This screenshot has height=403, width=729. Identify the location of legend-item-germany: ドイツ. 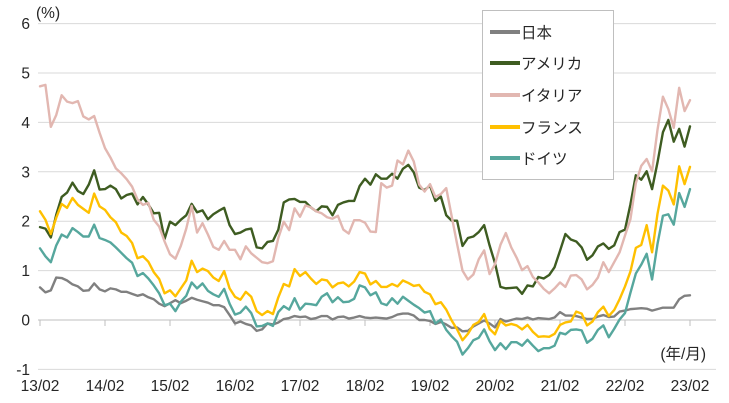
(551, 158).